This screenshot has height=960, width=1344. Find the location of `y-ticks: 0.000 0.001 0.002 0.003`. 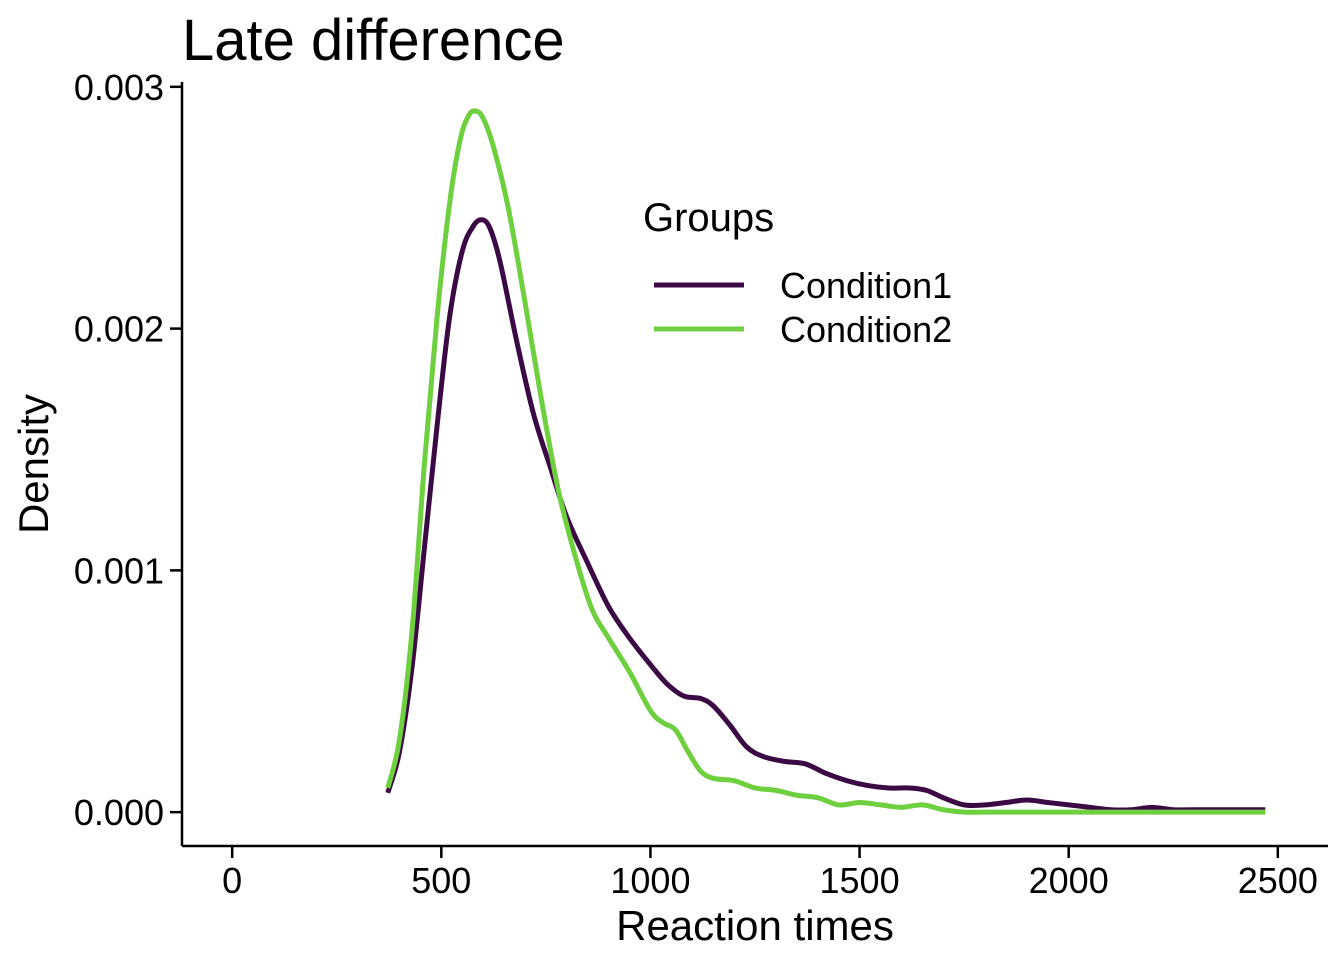

y-ticks: 0.000 0.001 0.002 0.003 is located at coordinates (128, 450).